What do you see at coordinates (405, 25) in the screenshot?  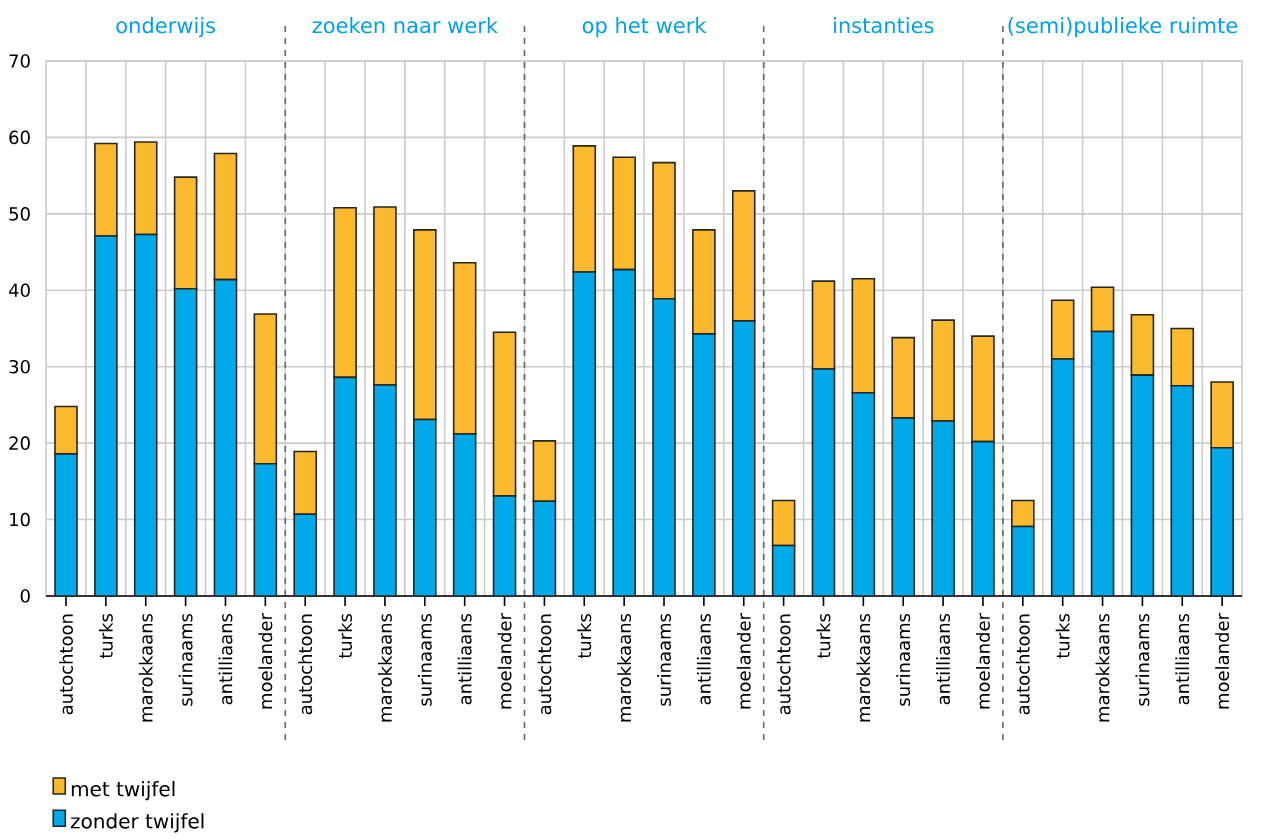 I see `text: zoeken naar werk` at bounding box center [405, 25].